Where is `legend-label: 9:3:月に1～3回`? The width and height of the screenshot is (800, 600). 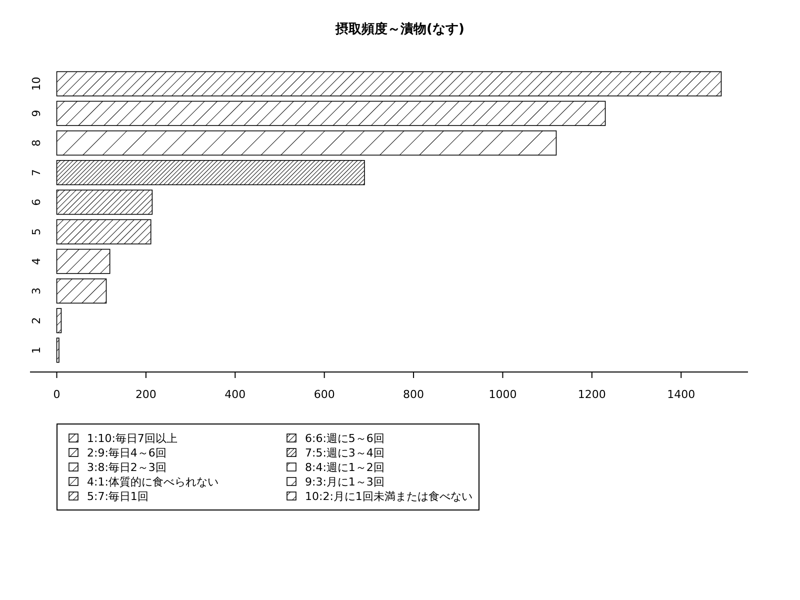 legend-label: 9:3:月に1～3回 is located at coordinates (344, 482).